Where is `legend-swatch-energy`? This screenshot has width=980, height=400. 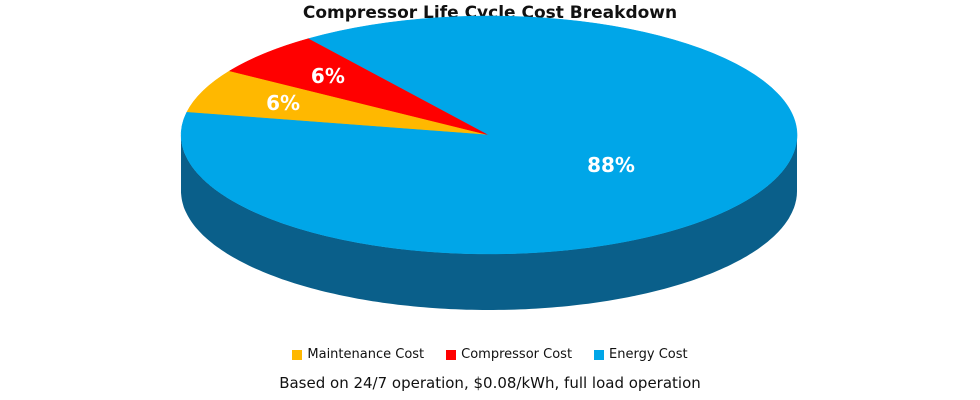
legend-swatch-energy is located at coordinates (599, 354).